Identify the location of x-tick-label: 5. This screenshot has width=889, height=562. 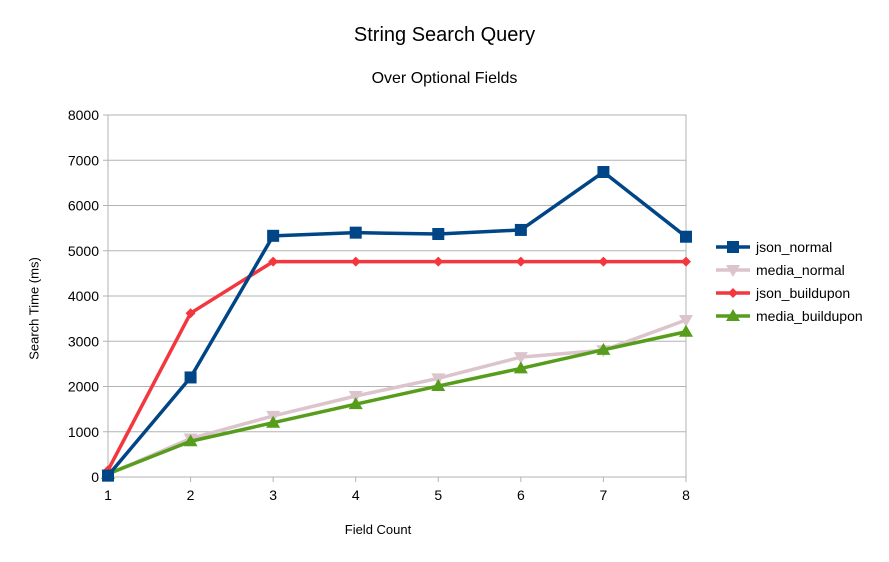
(438, 495).